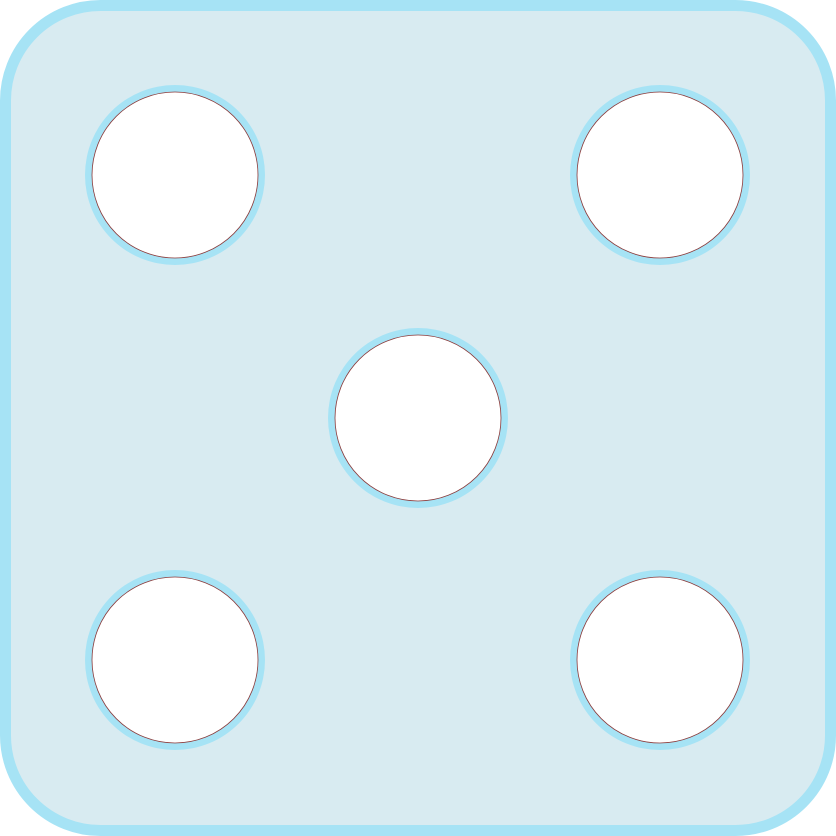 The width and height of the screenshot is (836, 836). What do you see at coordinates (175, 175) in the screenshot?
I see `pip-top-left` at bounding box center [175, 175].